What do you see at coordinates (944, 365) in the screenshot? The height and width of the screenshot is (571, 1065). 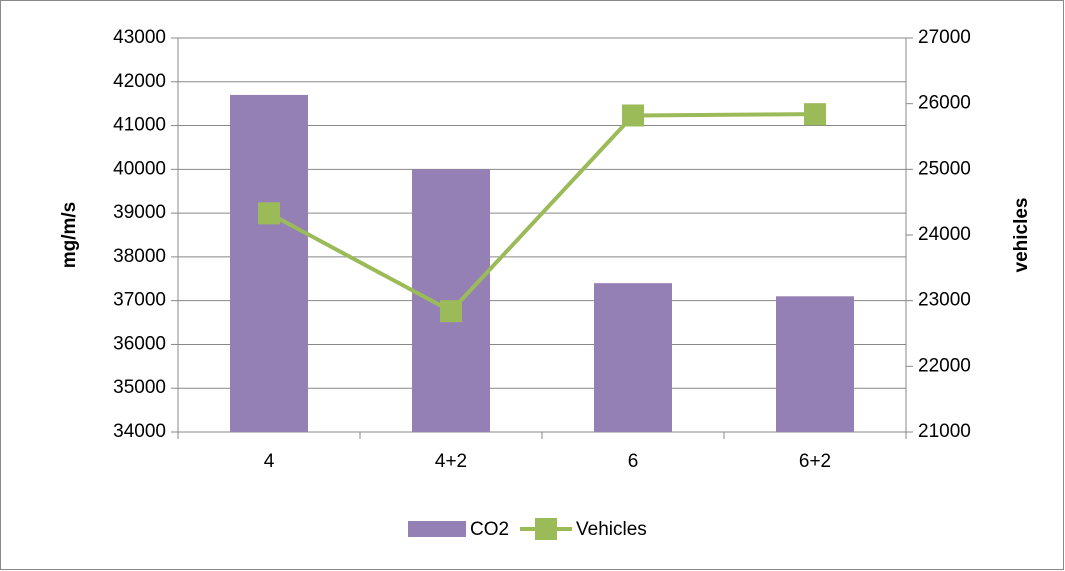 I see `y2-tick-label: 22000` at bounding box center [944, 365].